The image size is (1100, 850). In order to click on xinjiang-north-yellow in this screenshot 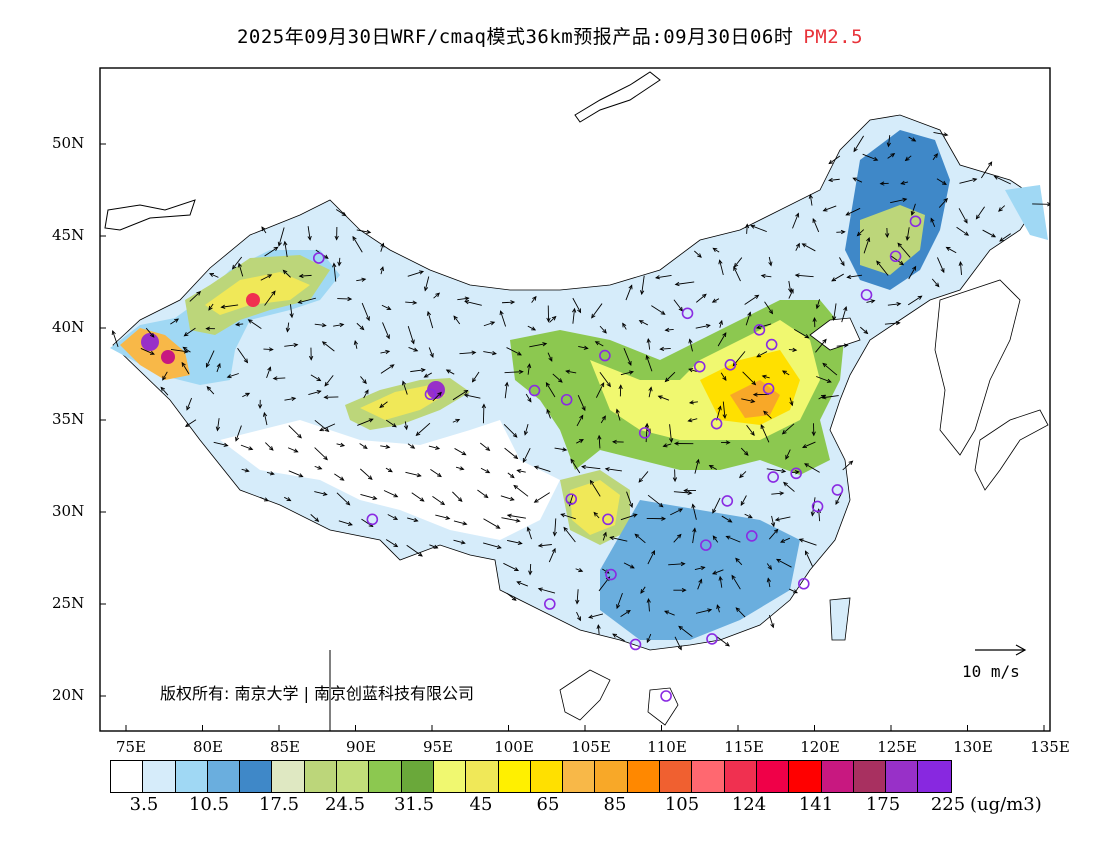, I will do `click(257, 293)`.